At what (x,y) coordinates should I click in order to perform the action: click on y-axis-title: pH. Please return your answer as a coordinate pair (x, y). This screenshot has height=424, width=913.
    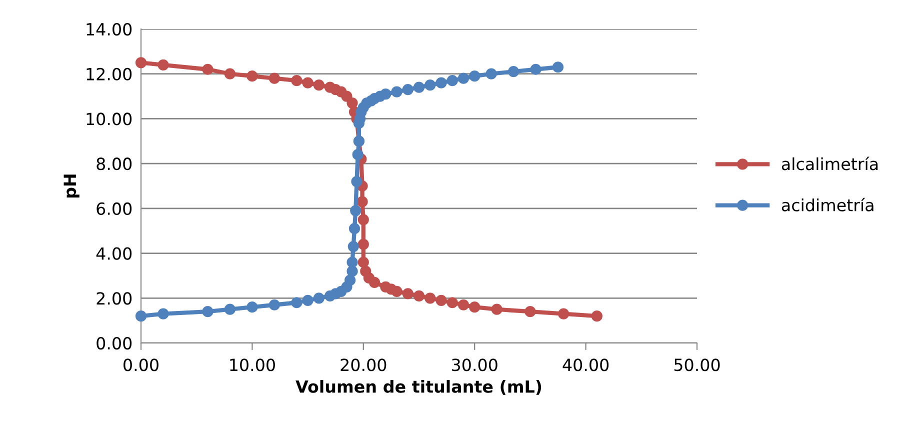
    Looking at the image, I should click on (72, 186).